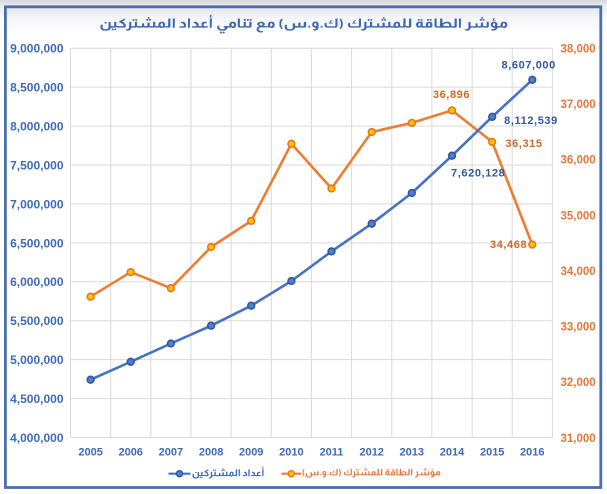 The height and width of the screenshot is (494, 607). I want to click on svg-text: 2014, so click(452, 453).